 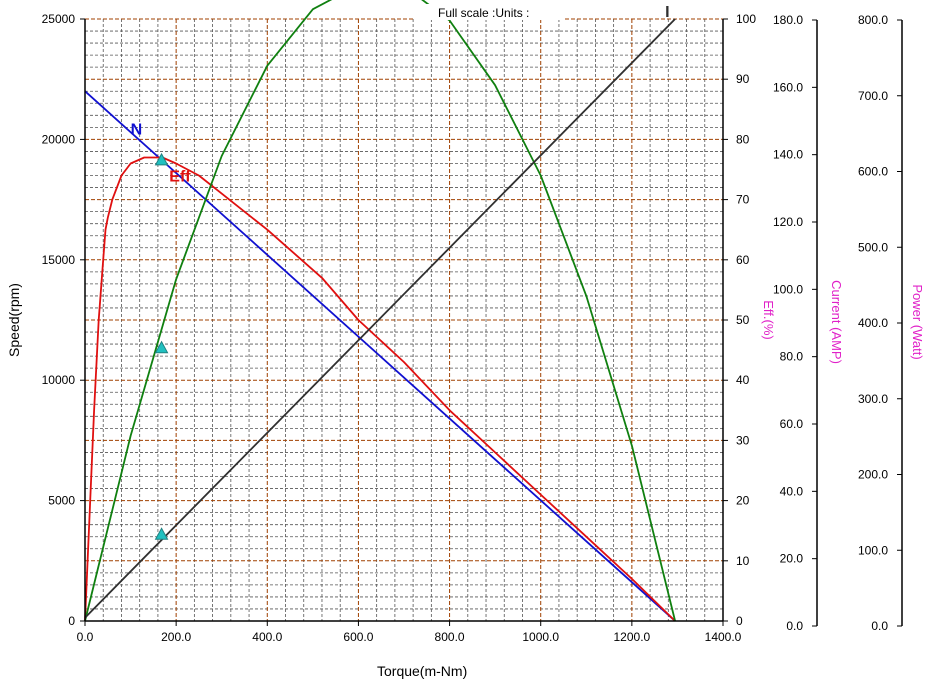 What do you see at coordinates (788, 20) in the screenshot?
I see `current-tick-label: 180.0` at bounding box center [788, 20].